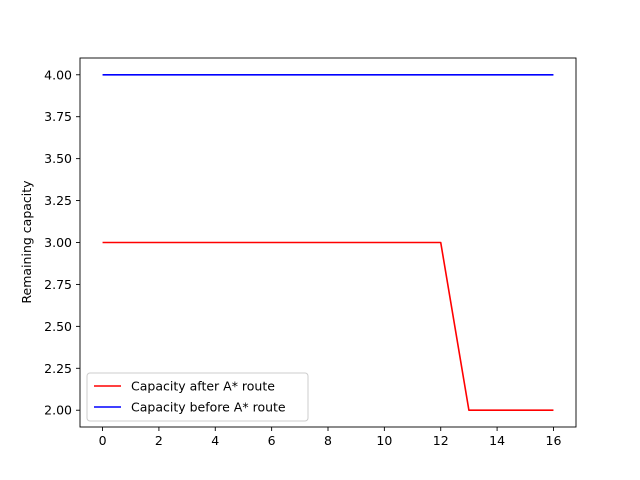 This screenshot has width=640, height=480. Describe the element at coordinates (58, 200) in the screenshot. I see `y-tick-label: 3.25` at that location.